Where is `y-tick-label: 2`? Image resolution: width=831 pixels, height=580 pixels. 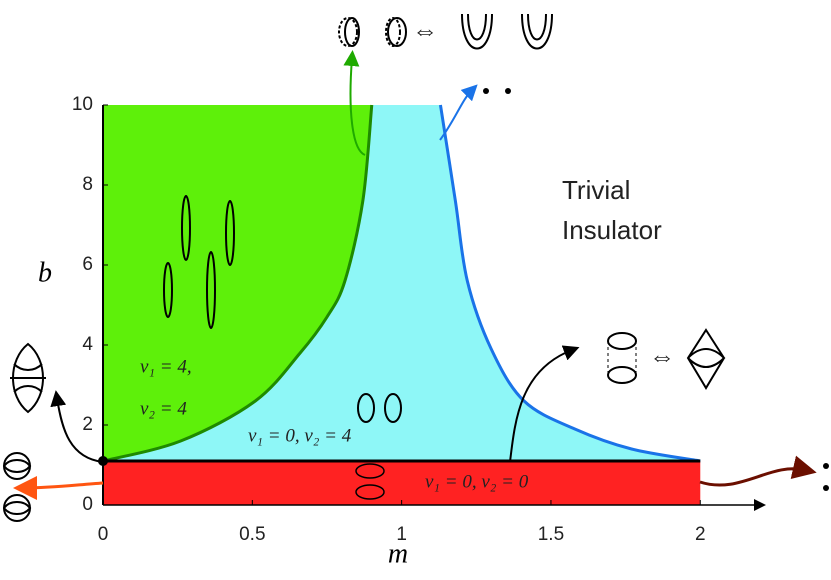
y-tick-label: 2 is located at coordinates (87, 424).